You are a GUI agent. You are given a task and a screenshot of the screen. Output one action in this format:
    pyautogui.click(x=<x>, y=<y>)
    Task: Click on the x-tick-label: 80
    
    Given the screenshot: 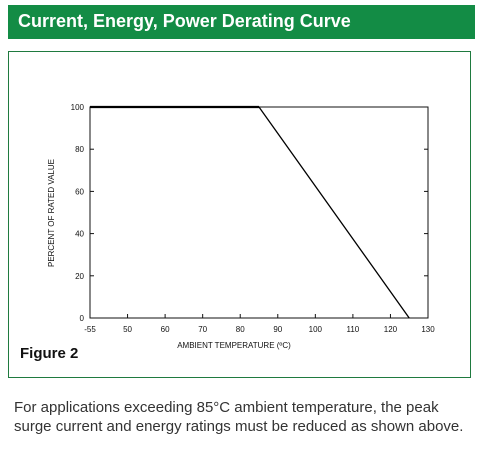 What is the action you would take?
    pyautogui.click(x=240, y=329)
    